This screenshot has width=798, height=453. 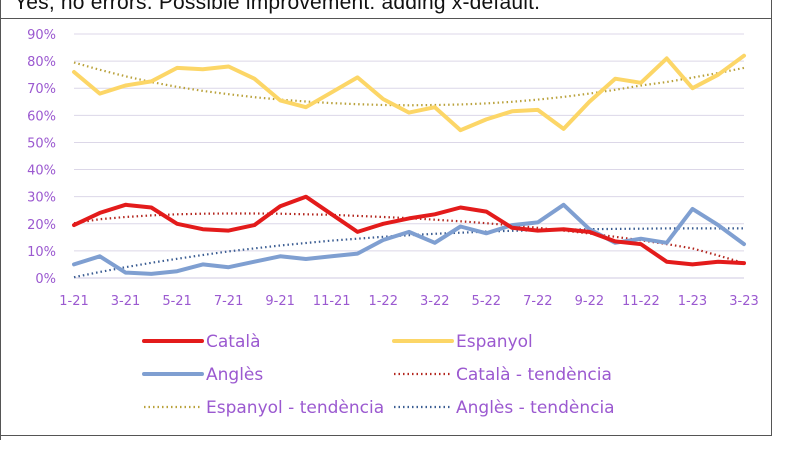 I want to click on legend-item-angles: Anglès, so click(x=202, y=375).